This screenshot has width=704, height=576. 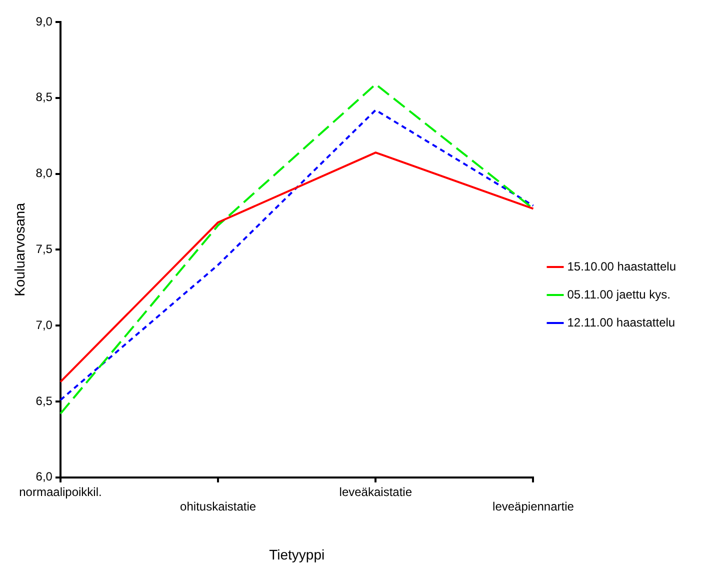 What do you see at coordinates (44, 477) in the screenshot?
I see `y-tick-label: 6,0` at bounding box center [44, 477].